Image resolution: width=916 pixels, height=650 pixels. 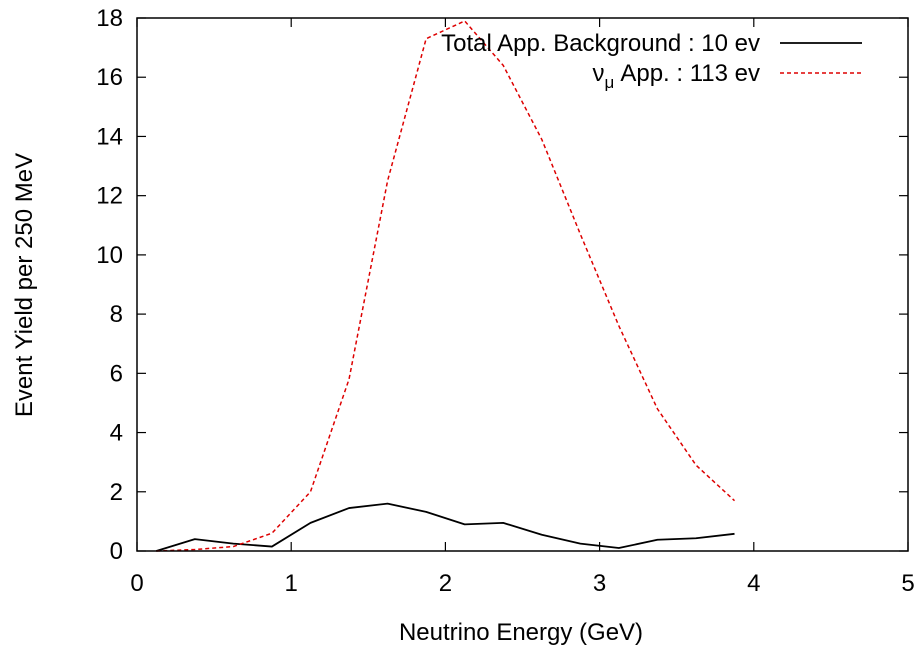 What do you see at coordinates (445, 583) in the screenshot?
I see `x-tick-label: 2` at bounding box center [445, 583].